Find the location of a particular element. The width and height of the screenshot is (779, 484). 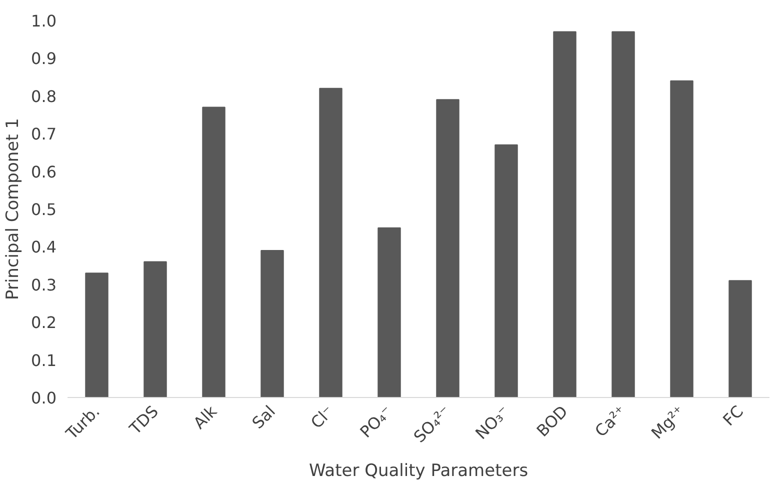

y-tick-label: 0.5 is located at coordinates (44, 209).